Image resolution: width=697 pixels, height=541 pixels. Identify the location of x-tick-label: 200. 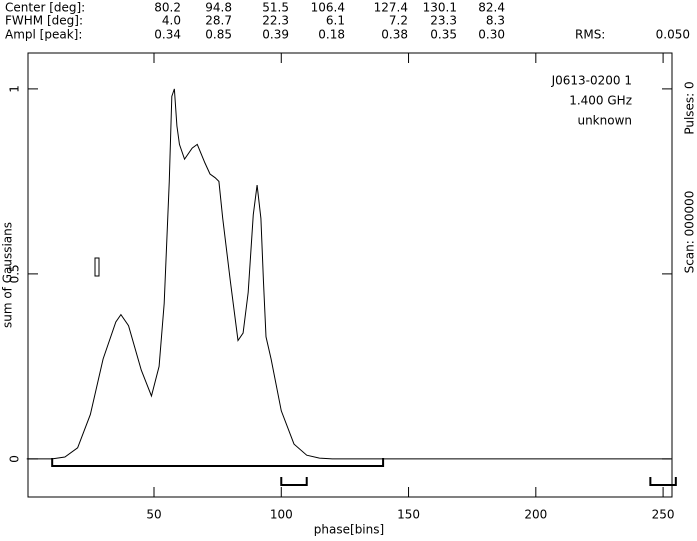
(535, 515).